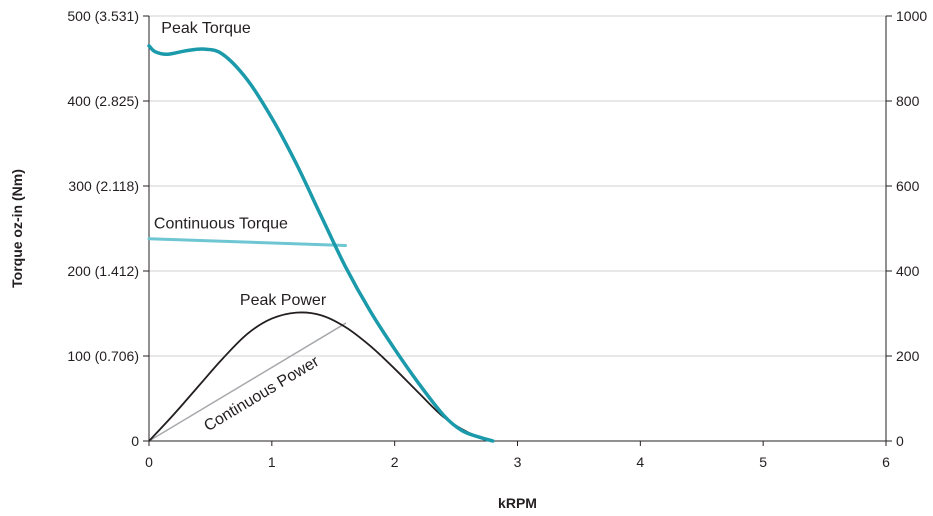  I want to click on y-tick-label: 200 (1.412), so click(103, 271).